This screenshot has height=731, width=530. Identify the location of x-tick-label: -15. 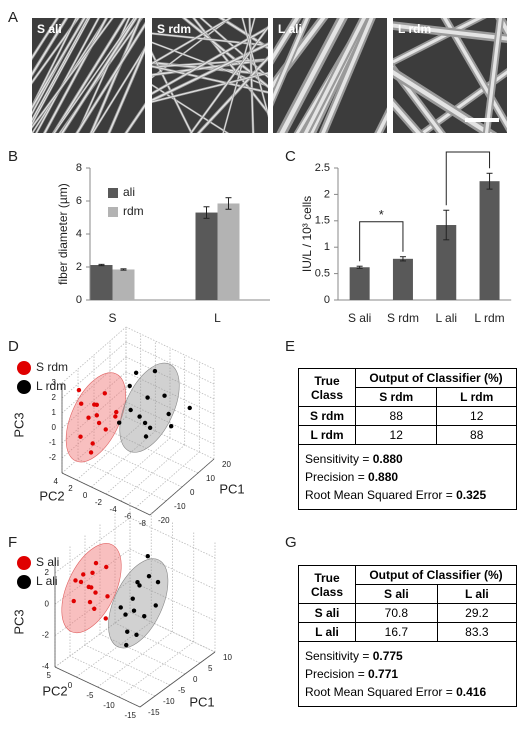
(154, 712).